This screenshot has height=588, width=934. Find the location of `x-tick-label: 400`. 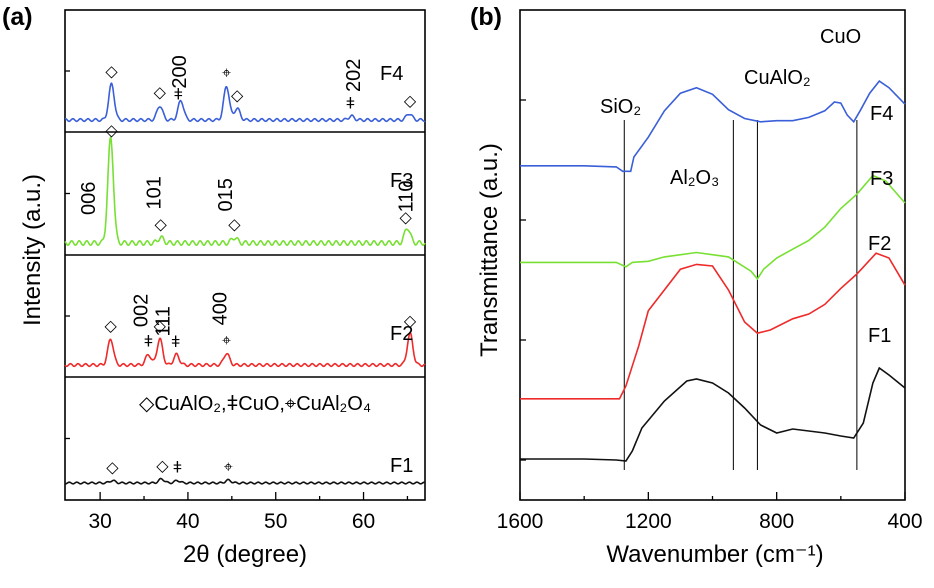

x-tick-label: 400 is located at coordinates (904, 521).